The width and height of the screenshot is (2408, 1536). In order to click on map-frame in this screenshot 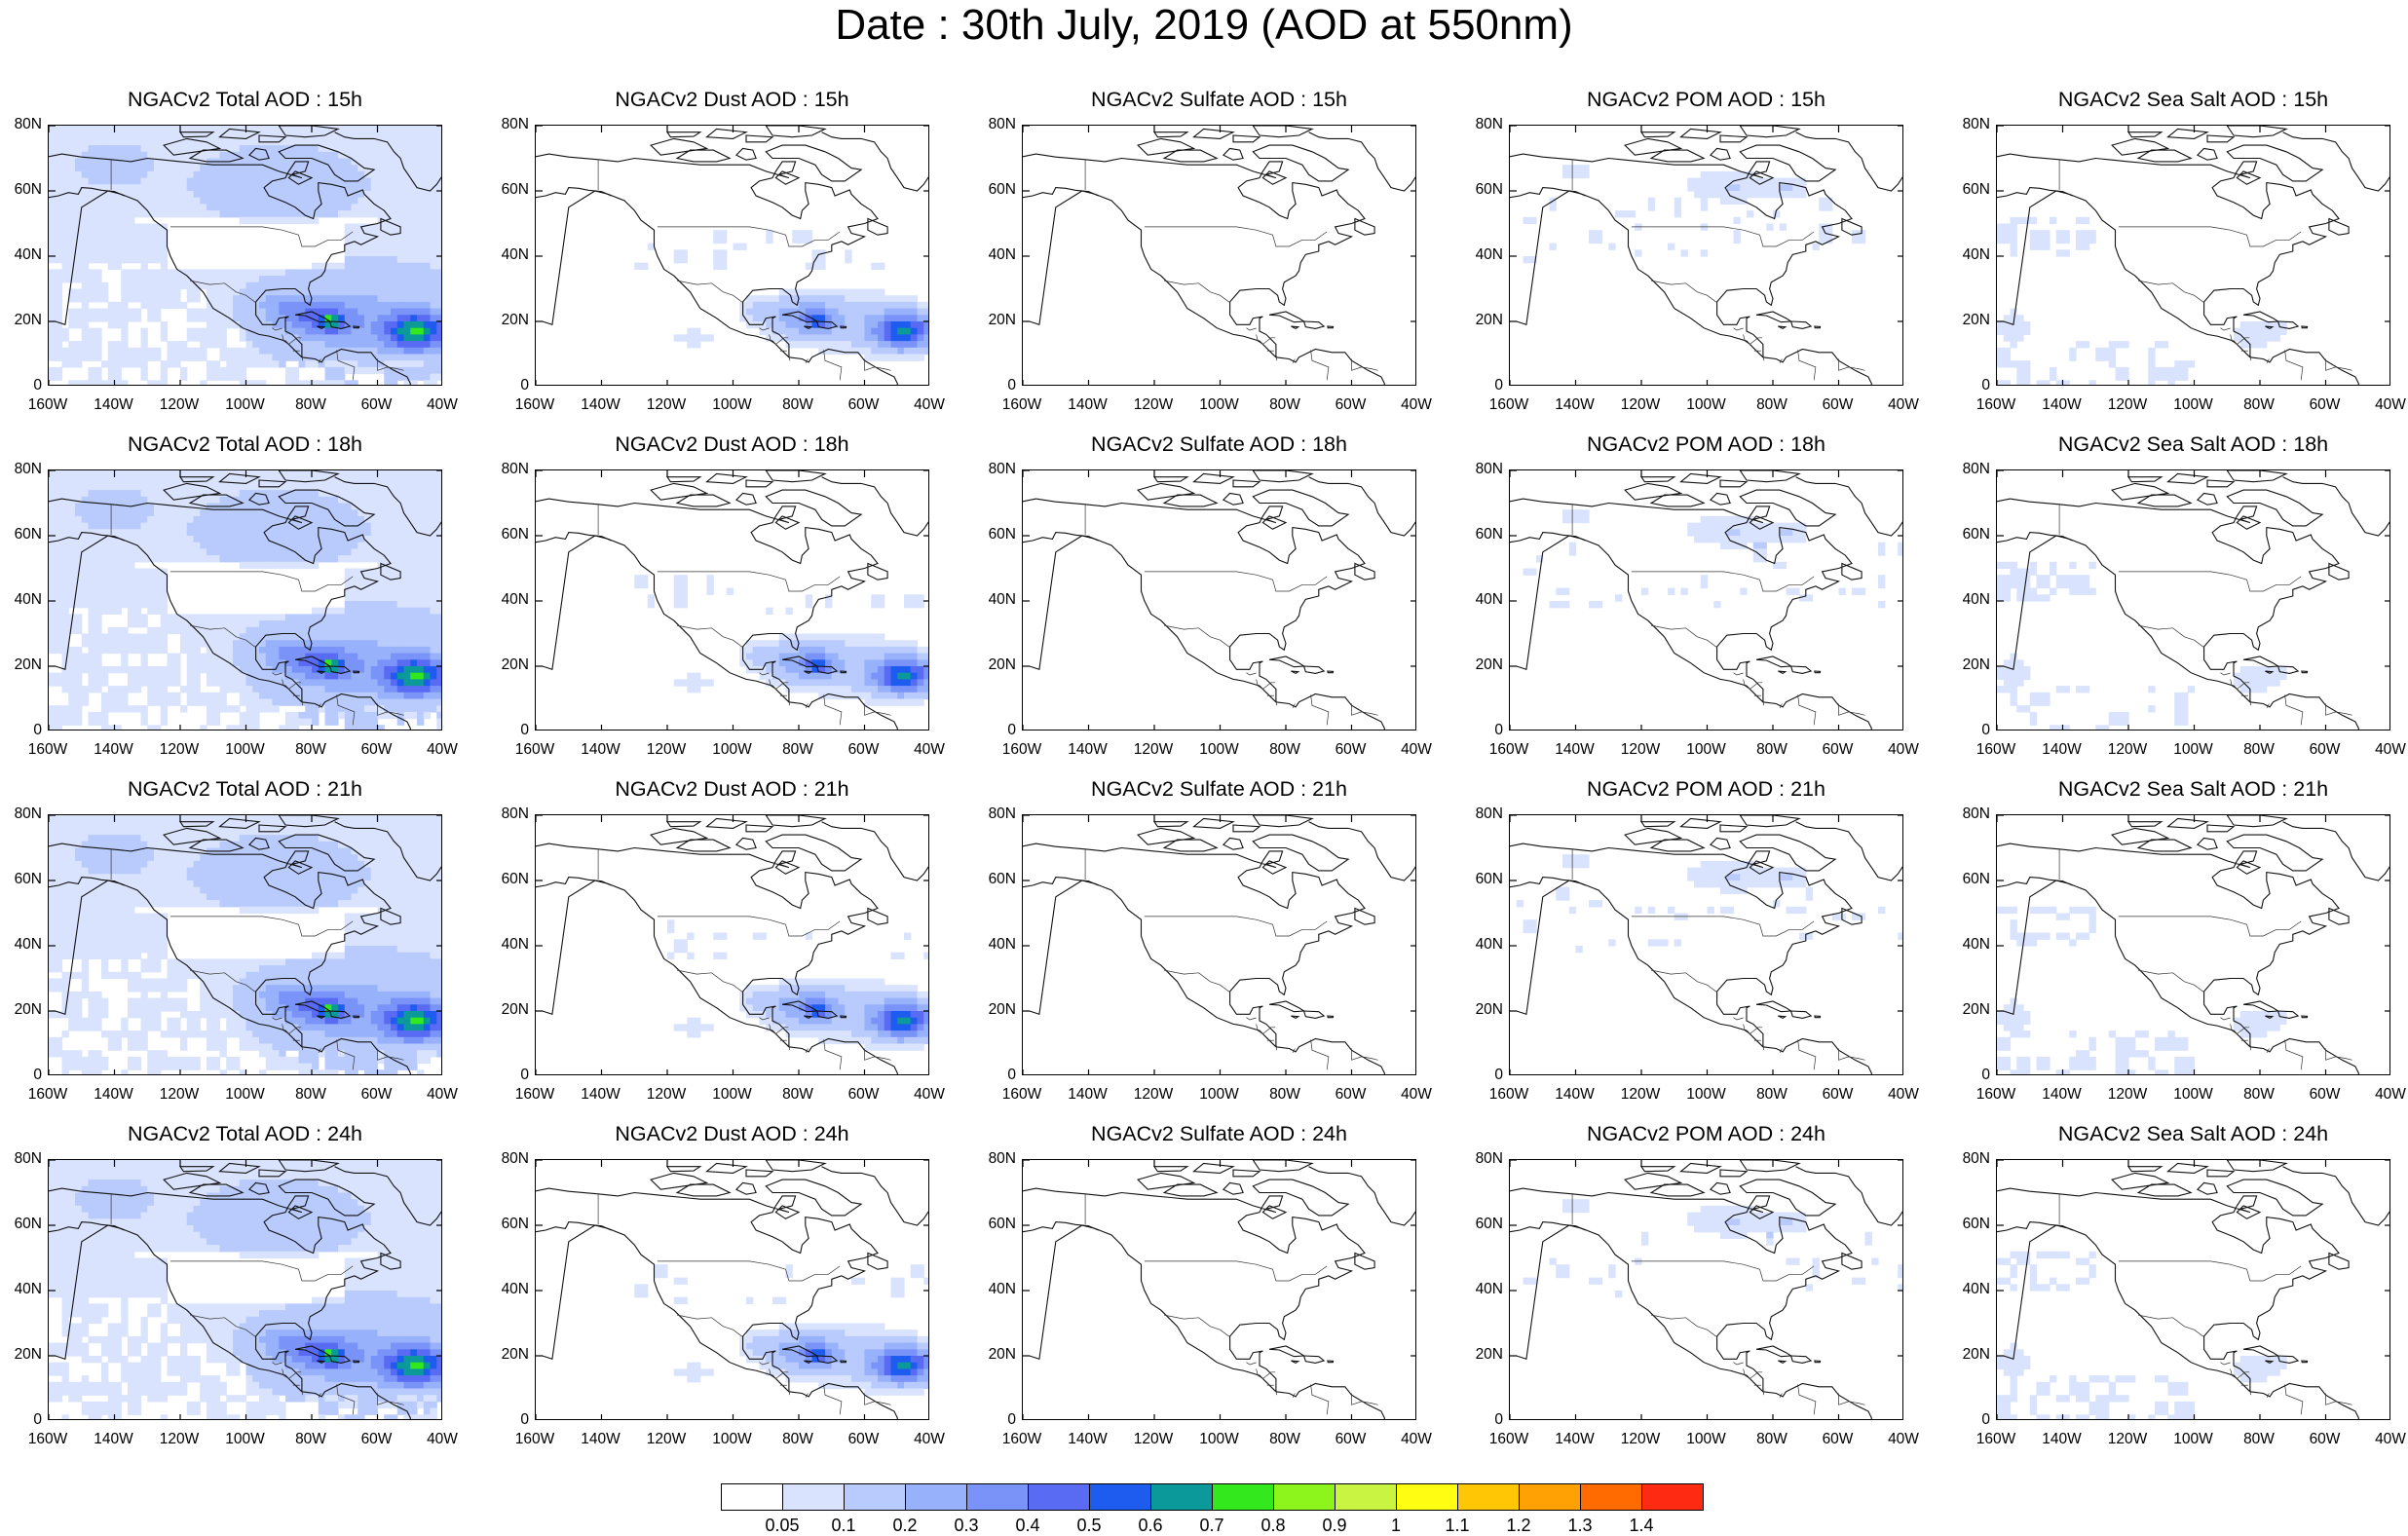, I will do `click(2193, 255)`.